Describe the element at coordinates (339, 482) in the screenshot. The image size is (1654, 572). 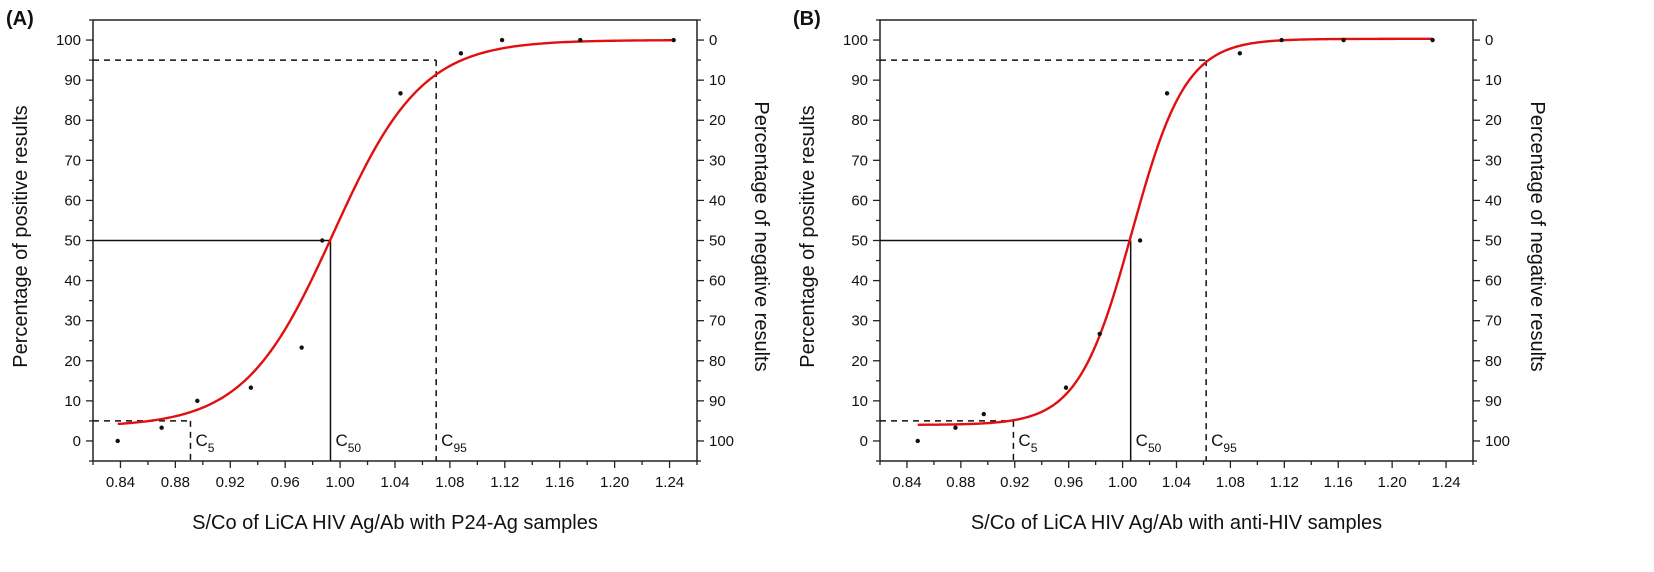
I see `x-tick-label: 1.00` at that location.